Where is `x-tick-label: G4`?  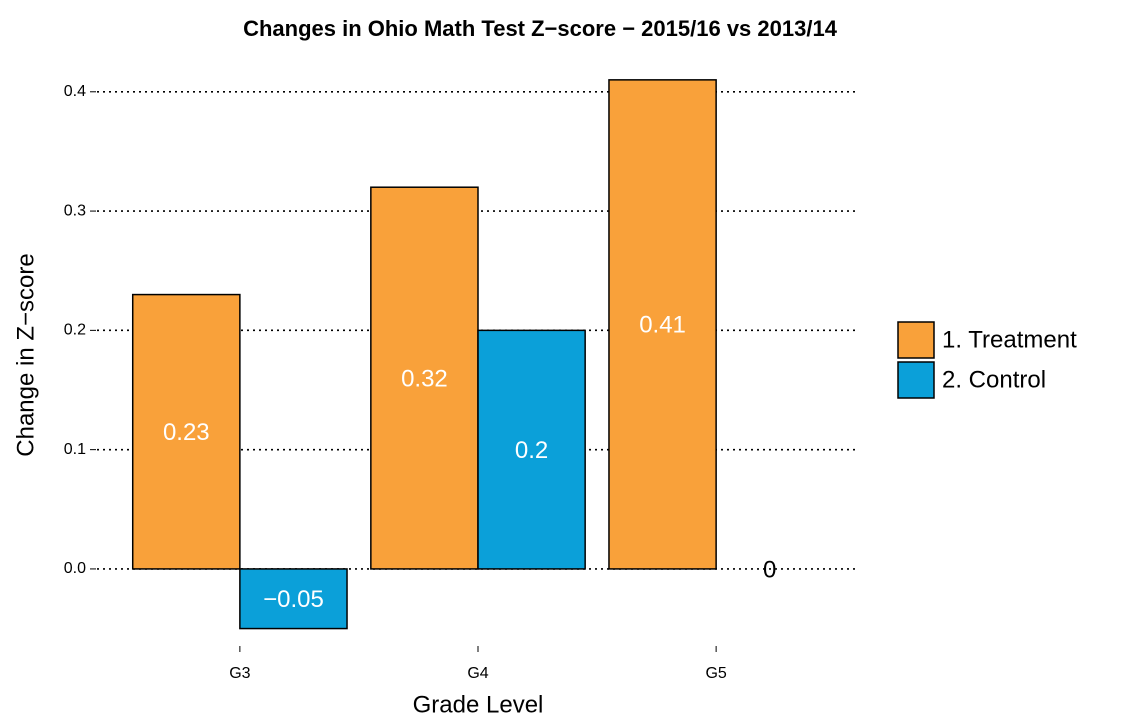
x-tick-label: G4 is located at coordinates (477, 673).